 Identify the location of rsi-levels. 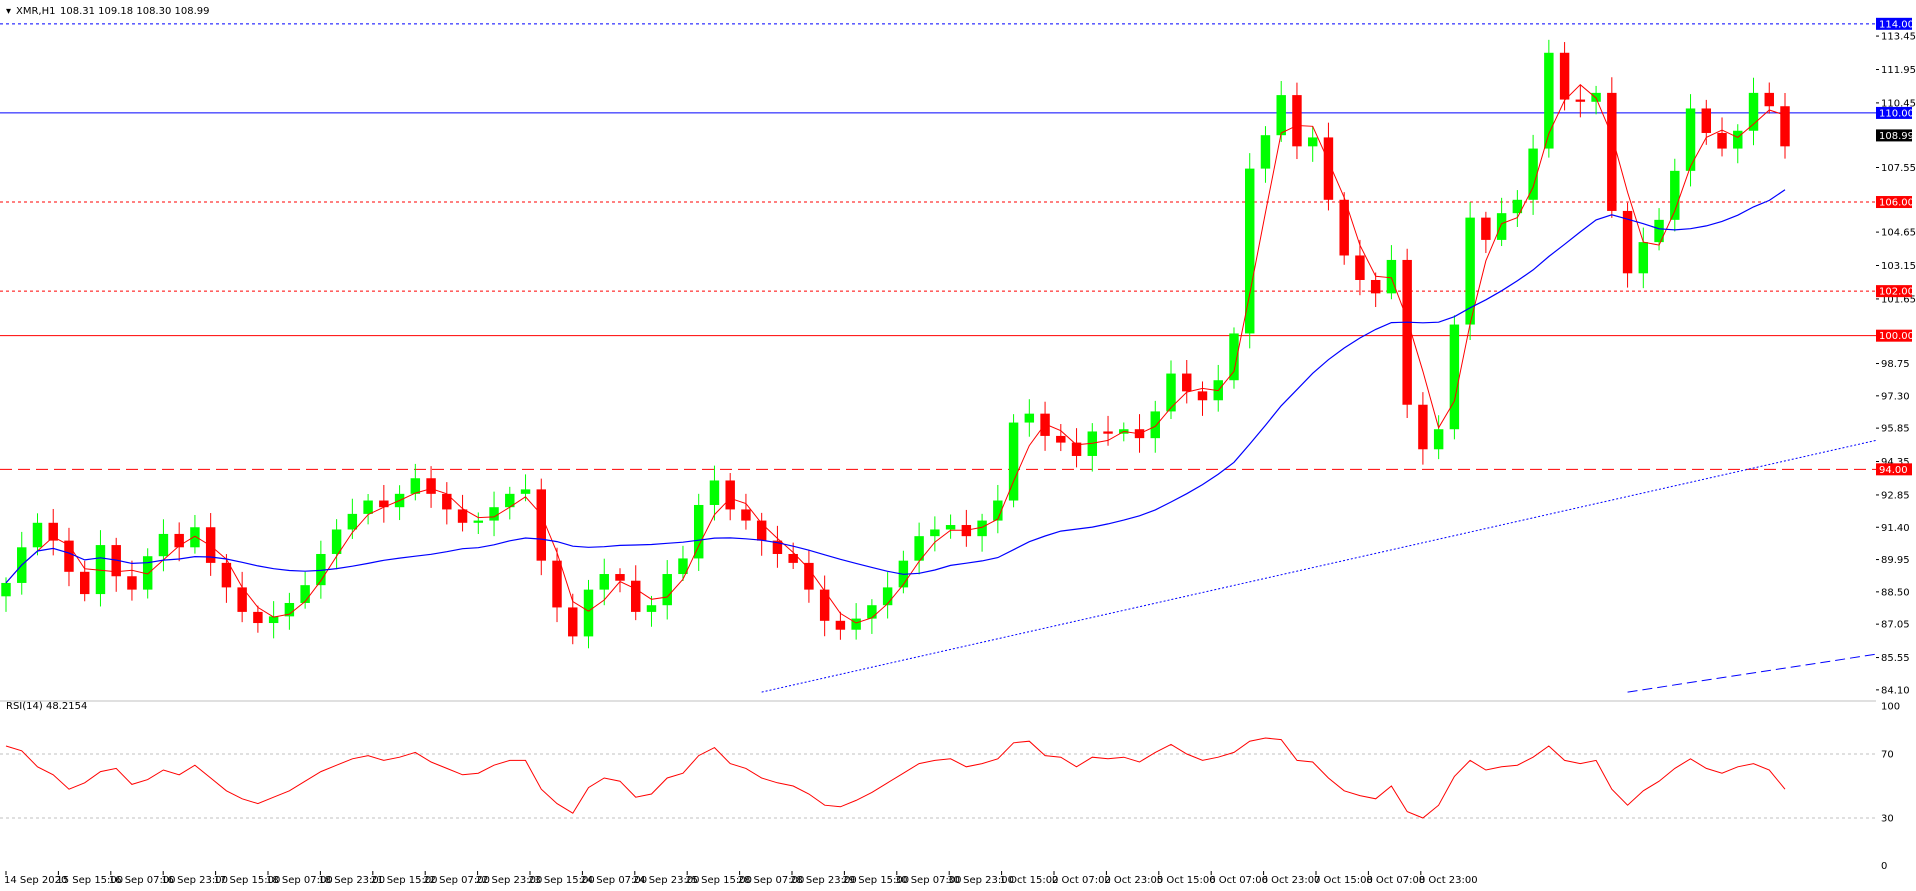
(938, 786).